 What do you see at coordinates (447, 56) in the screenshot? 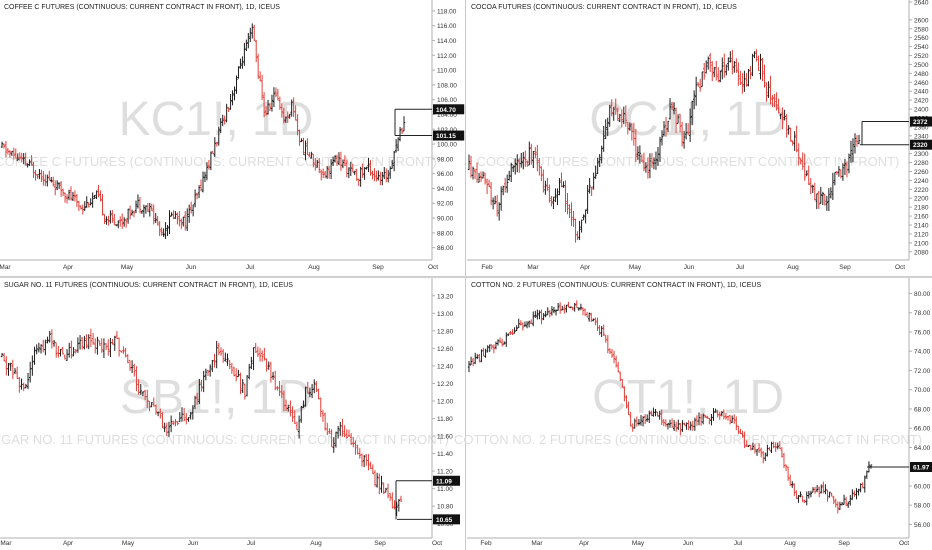
I see `y-tick-label: 112.00` at bounding box center [447, 56].